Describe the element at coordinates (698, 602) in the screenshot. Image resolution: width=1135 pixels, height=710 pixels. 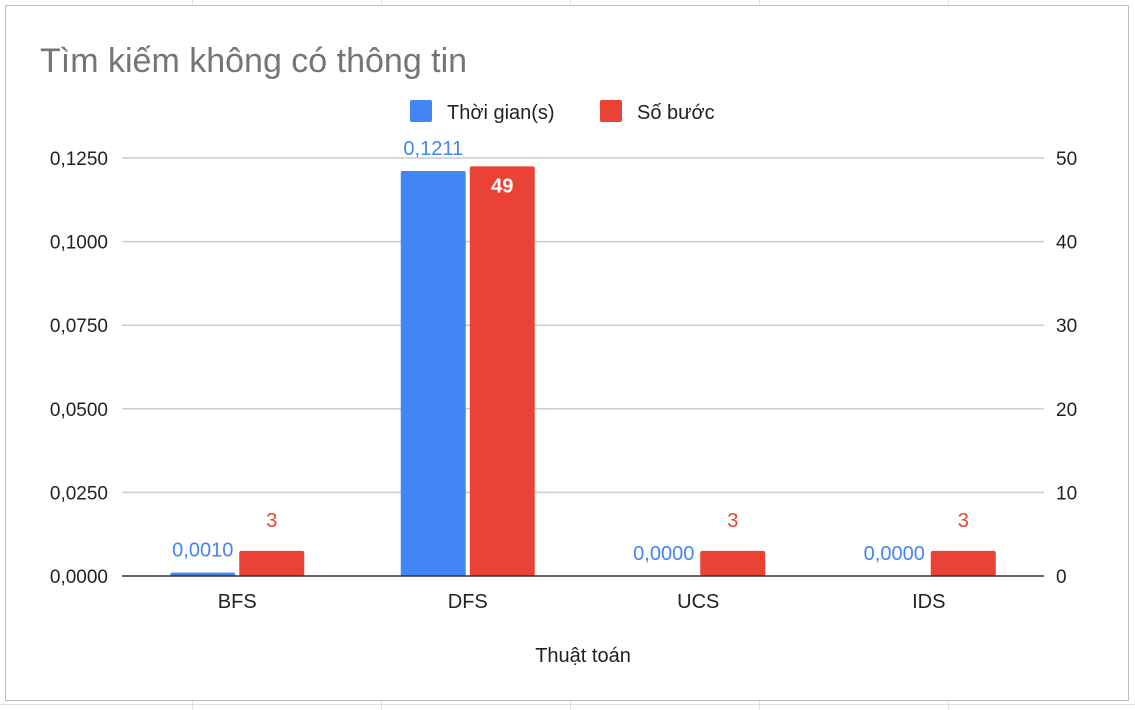
I see `category-label: UCS` at that location.